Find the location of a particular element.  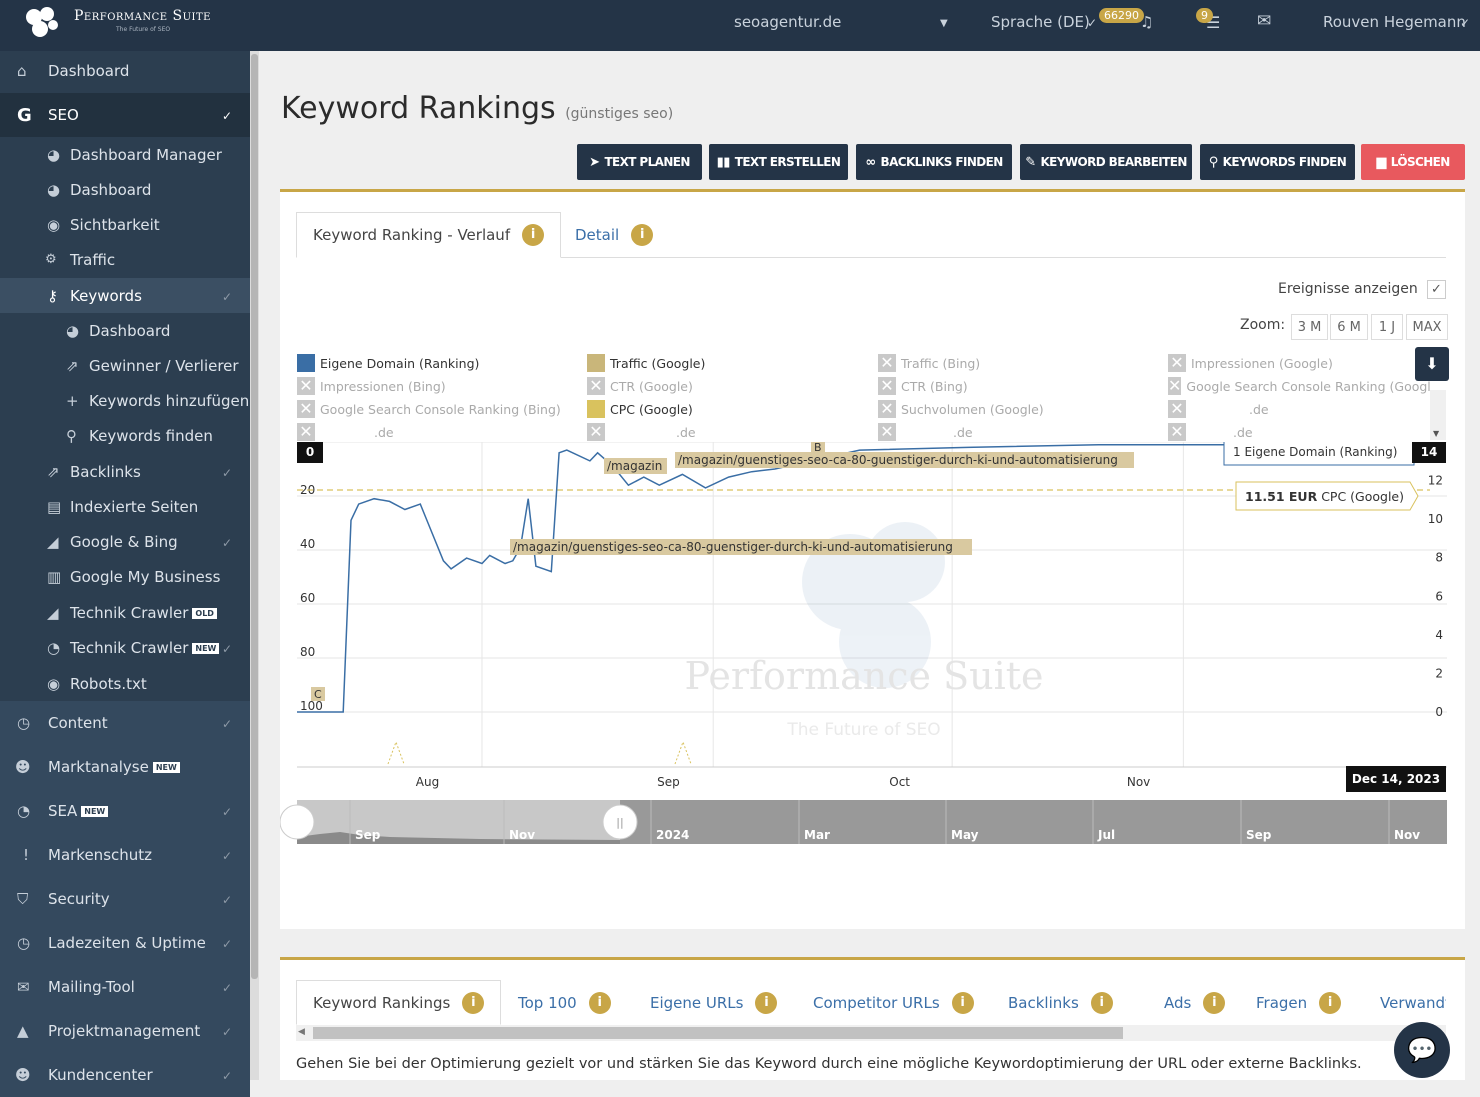

legend-ctr-google: ✕ CTR (Google) is located at coordinates (640, 386).